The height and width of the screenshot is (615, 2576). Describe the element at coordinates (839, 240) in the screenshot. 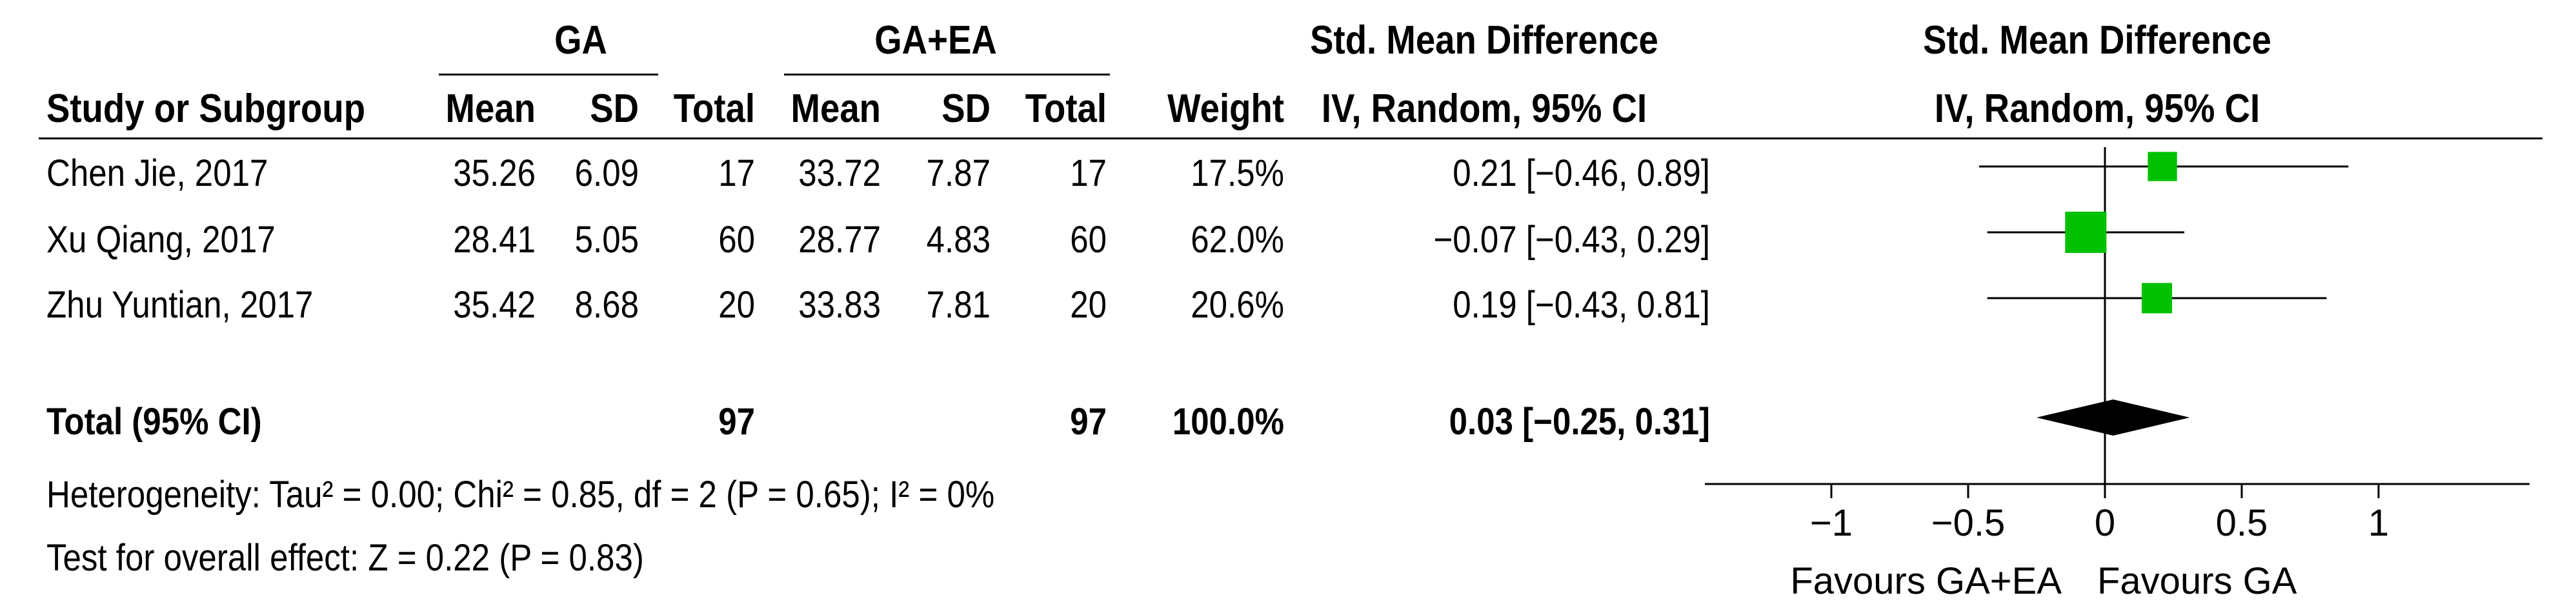

I see `mean2-cell: 28.77` at that location.